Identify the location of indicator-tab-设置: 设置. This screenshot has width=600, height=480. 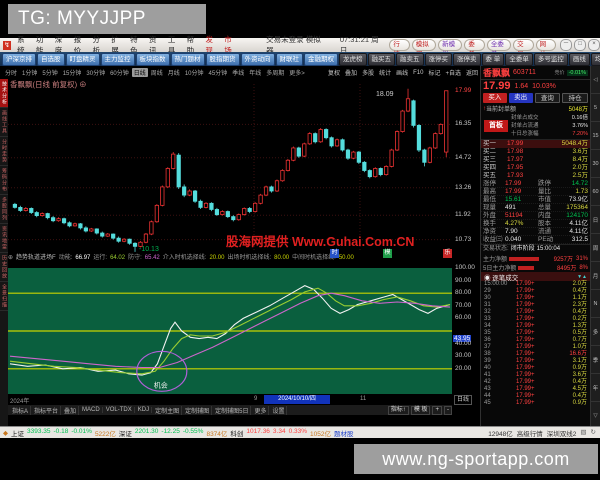
(279, 410).